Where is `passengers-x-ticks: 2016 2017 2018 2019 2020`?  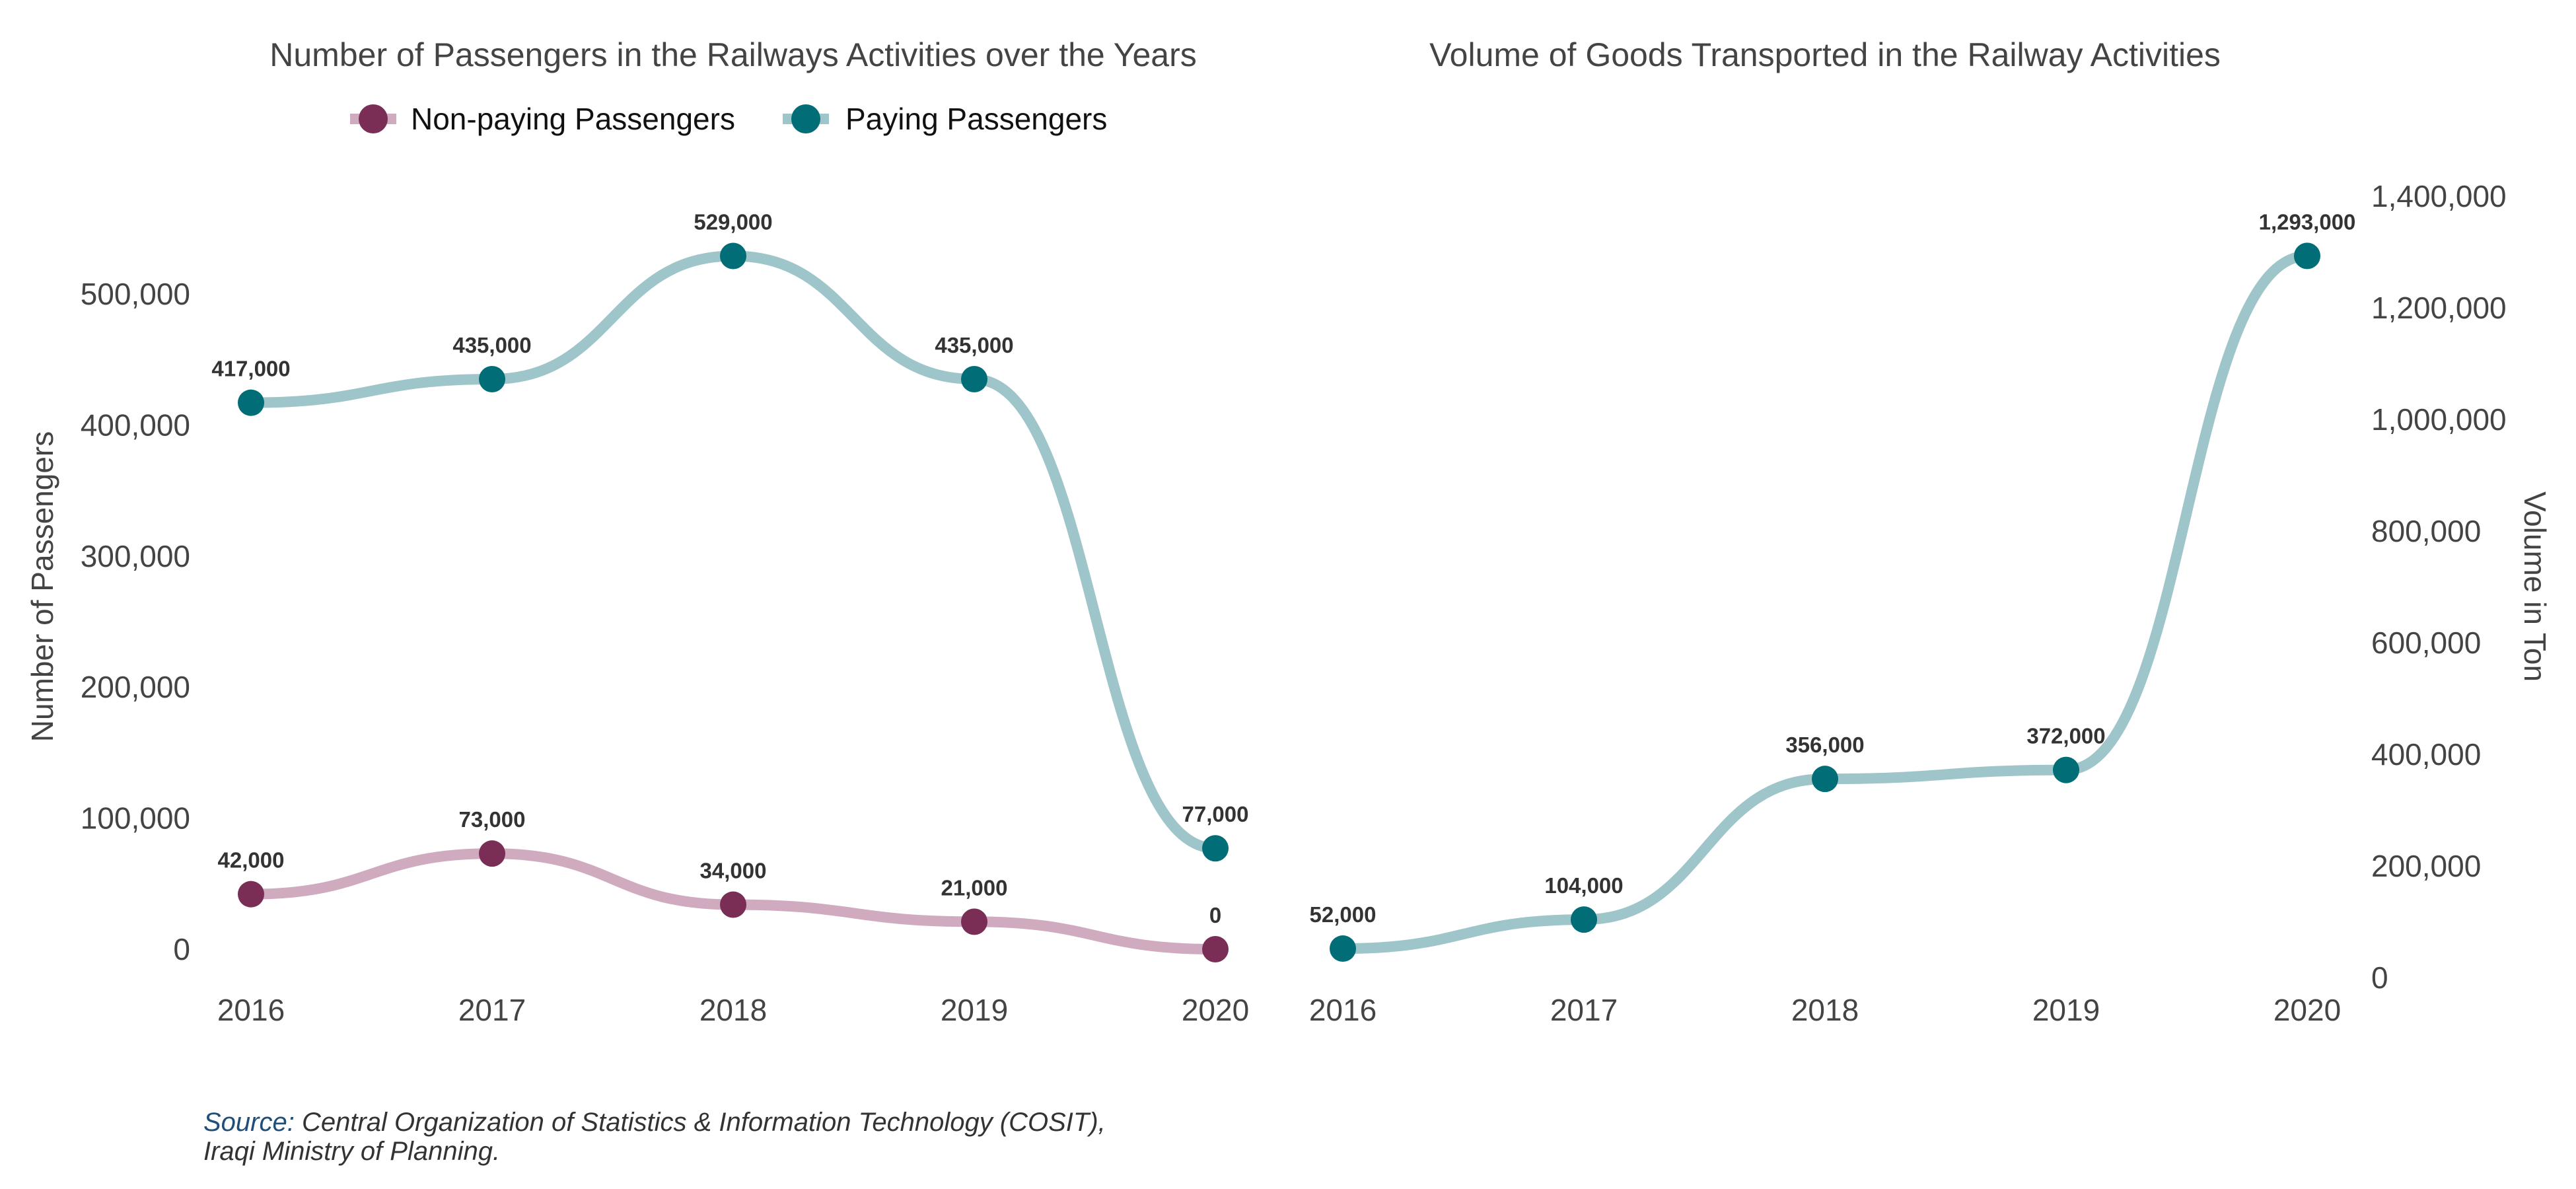 passengers-x-ticks: 2016 2017 2018 2019 2020 is located at coordinates (733, 1010).